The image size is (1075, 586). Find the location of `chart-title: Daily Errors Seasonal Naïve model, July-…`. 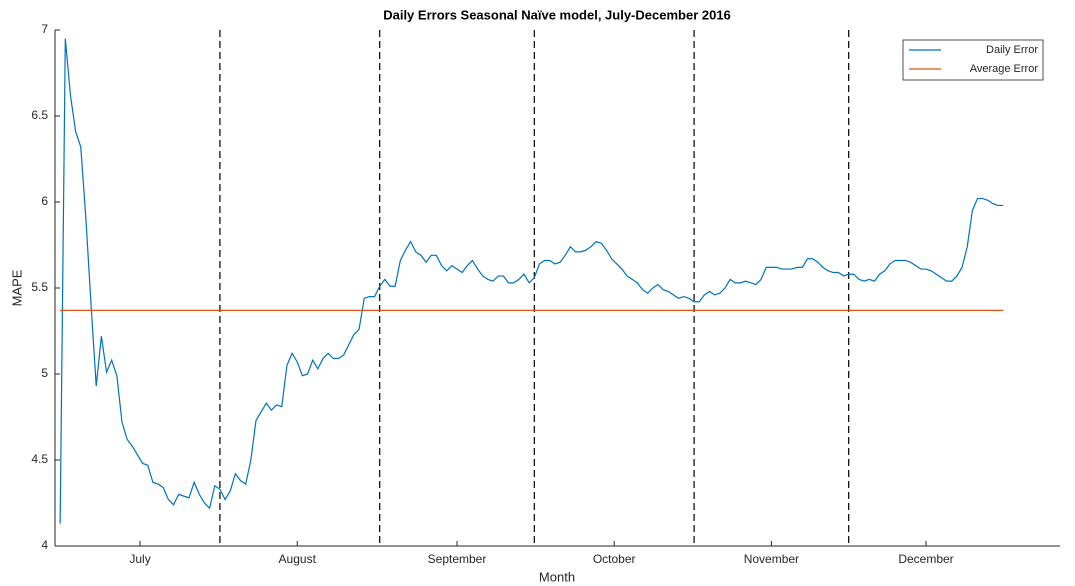

chart-title: Daily Errors Seasonal Naïve model, July-… is located at coordinates (557, 14).